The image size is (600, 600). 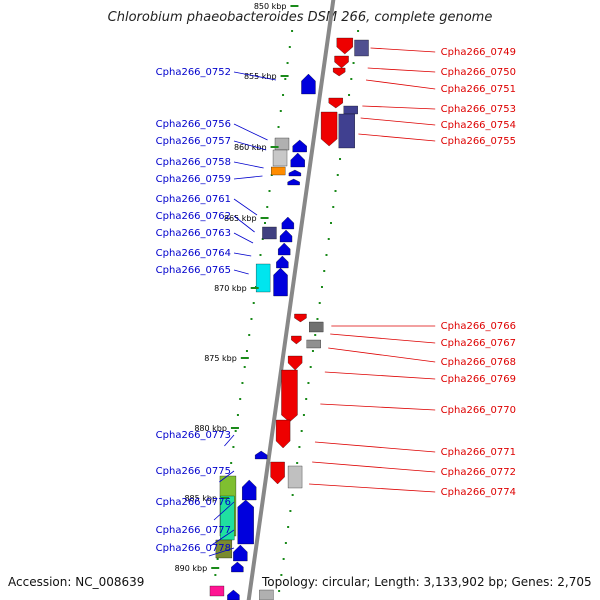 What do you see at coordinates (478, 472) in the screenshot?
I see `gene-label-right: Cpha266_0772` at bounding box center [478, 472].